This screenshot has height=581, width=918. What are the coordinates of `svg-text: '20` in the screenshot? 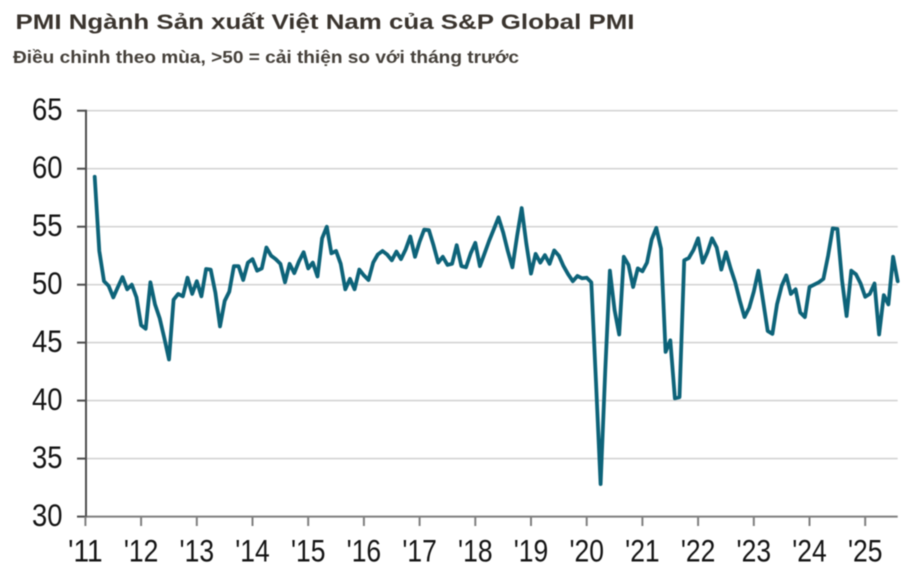 It's located at (586, 551).